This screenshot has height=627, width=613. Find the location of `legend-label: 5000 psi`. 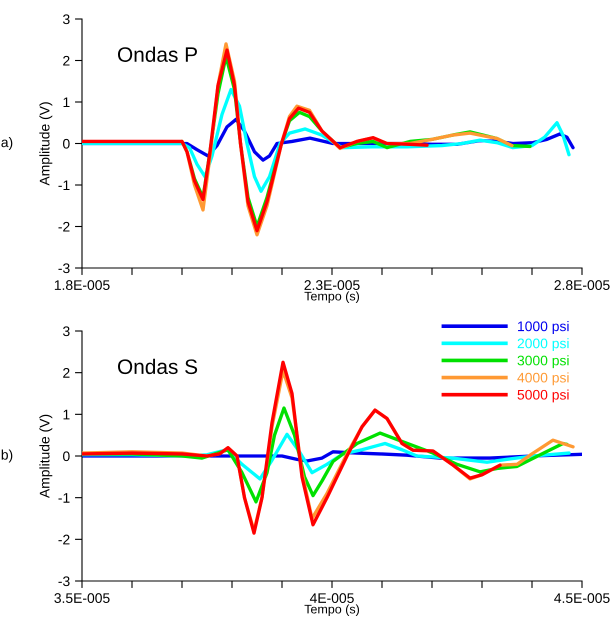

legend-label: 5000 psi is located at coordinates (543, 395).